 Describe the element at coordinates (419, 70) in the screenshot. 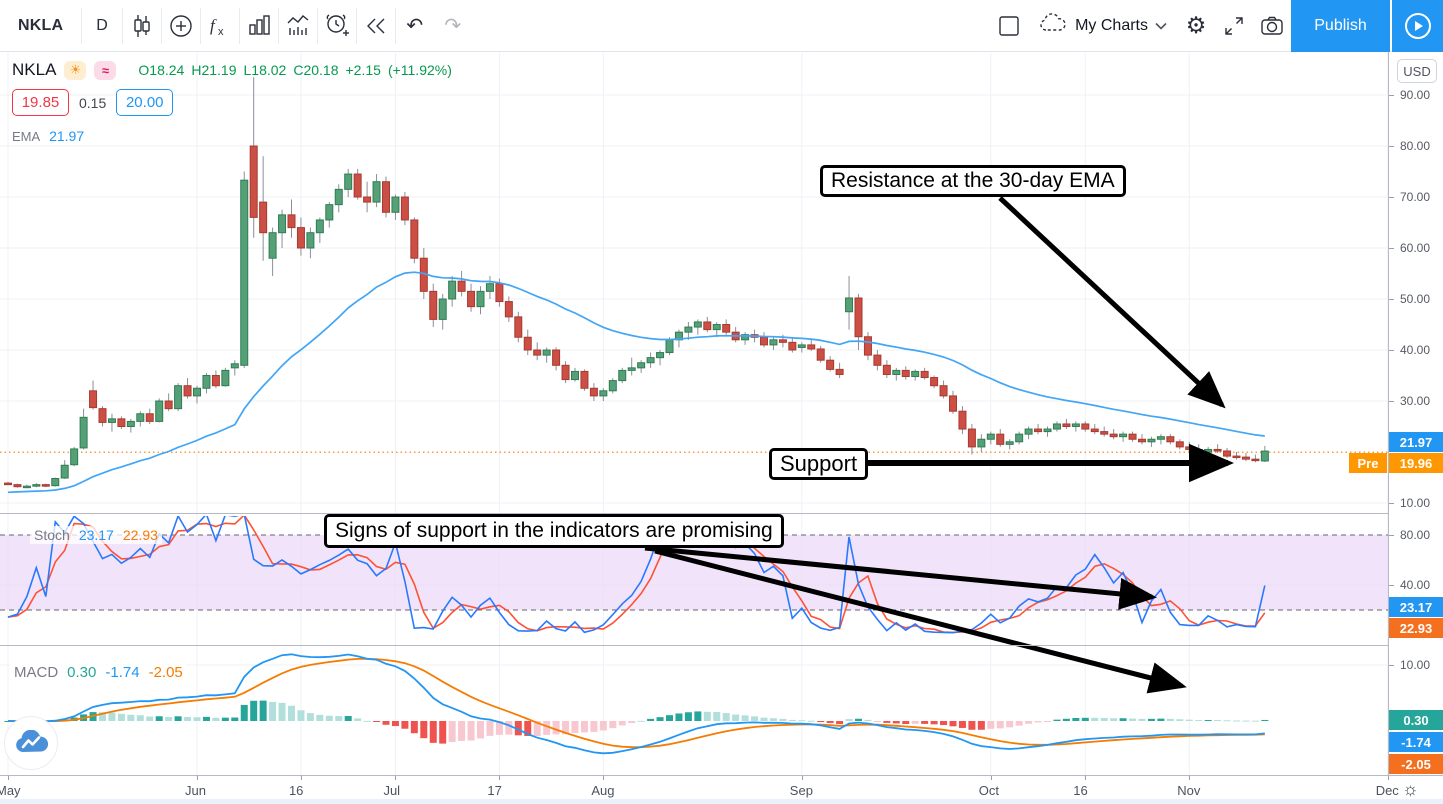

I see `change-pct-value: (+11.92%)` at that location.